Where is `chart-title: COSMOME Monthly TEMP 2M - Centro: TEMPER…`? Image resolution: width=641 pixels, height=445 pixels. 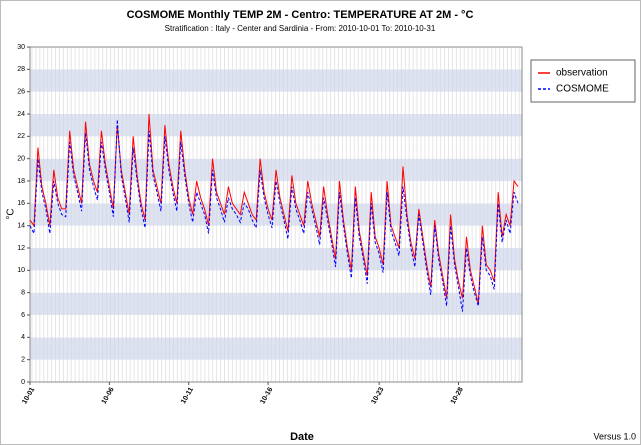
chart-title: COSMOME Monthly TEMP 2M - Centro: TEMPER… is located at coordinates (300, 15).